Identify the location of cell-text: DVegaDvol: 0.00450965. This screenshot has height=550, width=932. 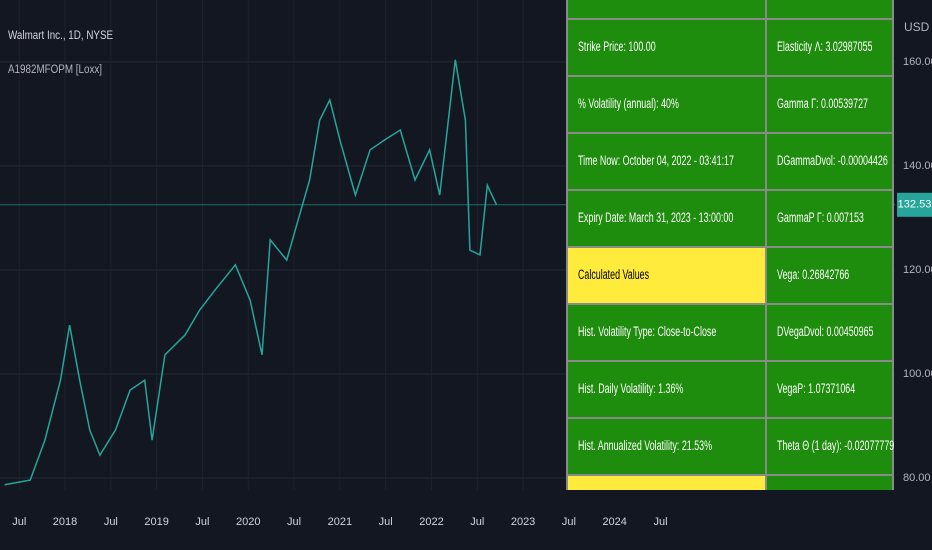
(825, 332).